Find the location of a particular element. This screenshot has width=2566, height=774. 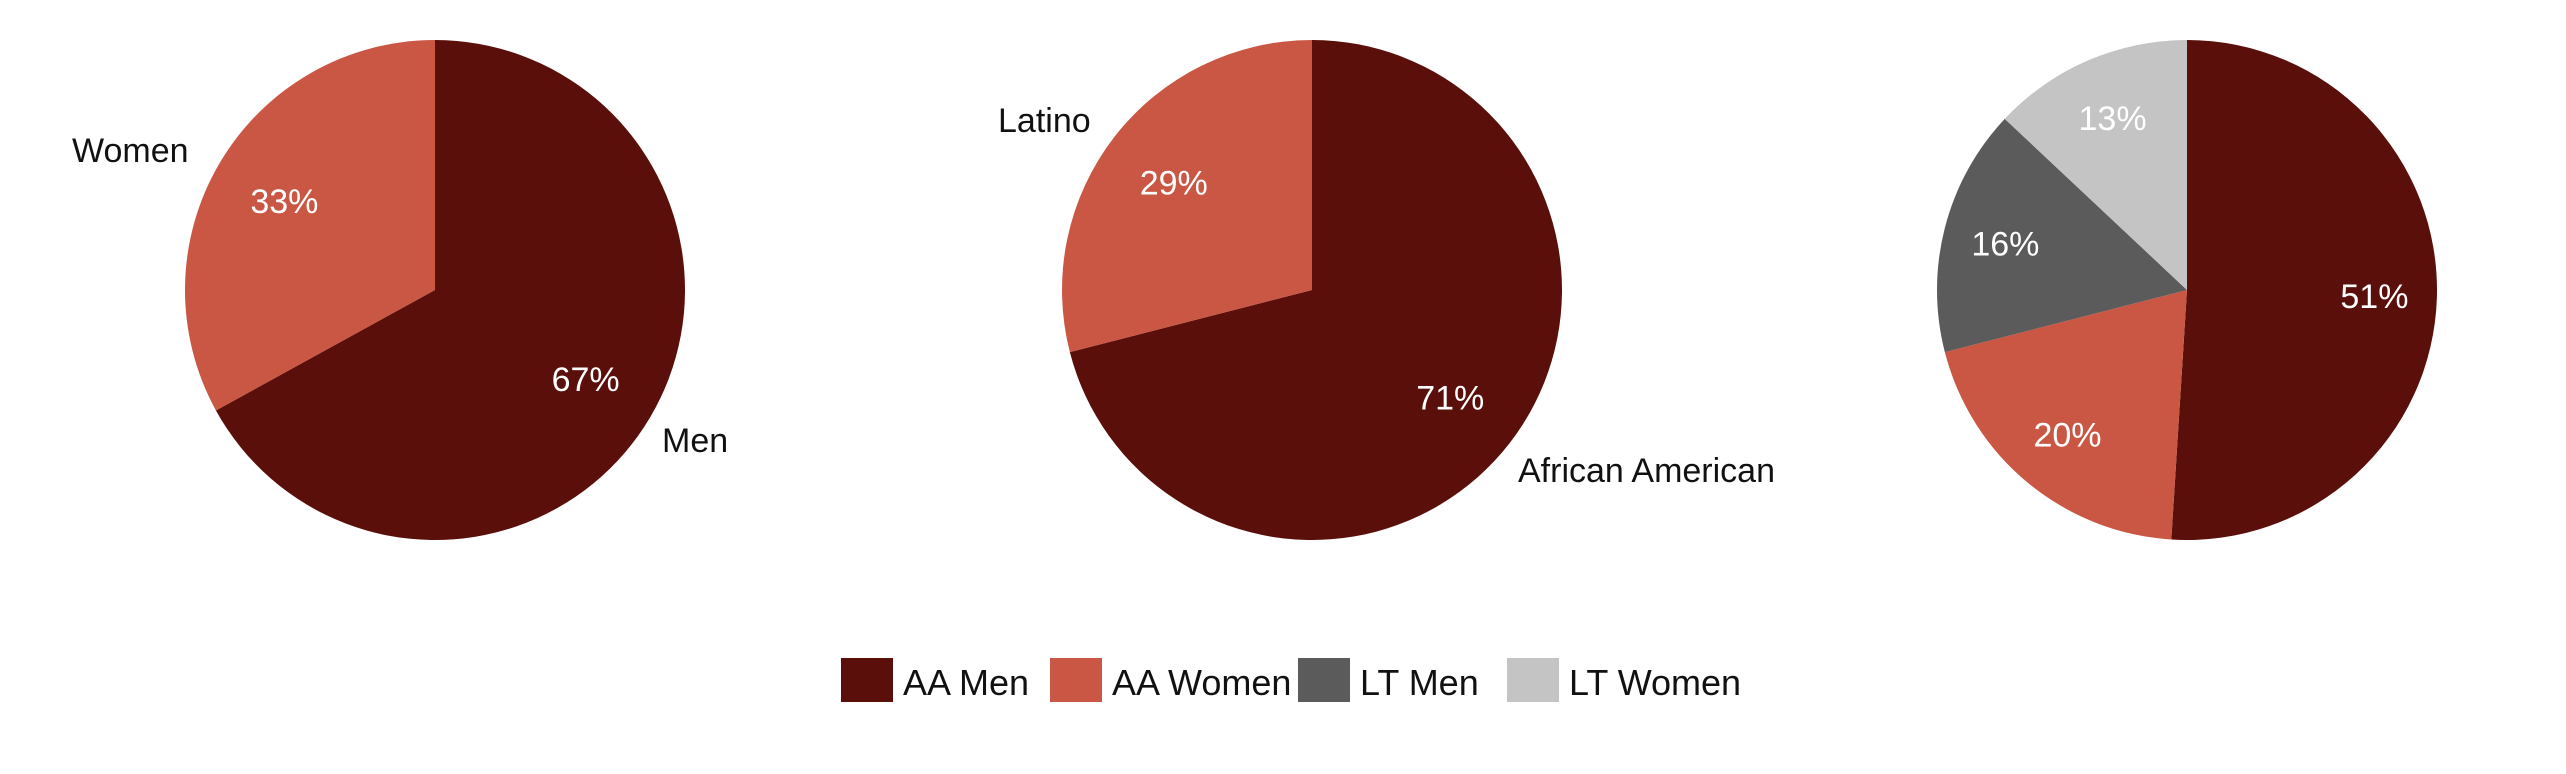

pie-combined: 51% 20% 16% 13% is located at coordinates (2187, 290).